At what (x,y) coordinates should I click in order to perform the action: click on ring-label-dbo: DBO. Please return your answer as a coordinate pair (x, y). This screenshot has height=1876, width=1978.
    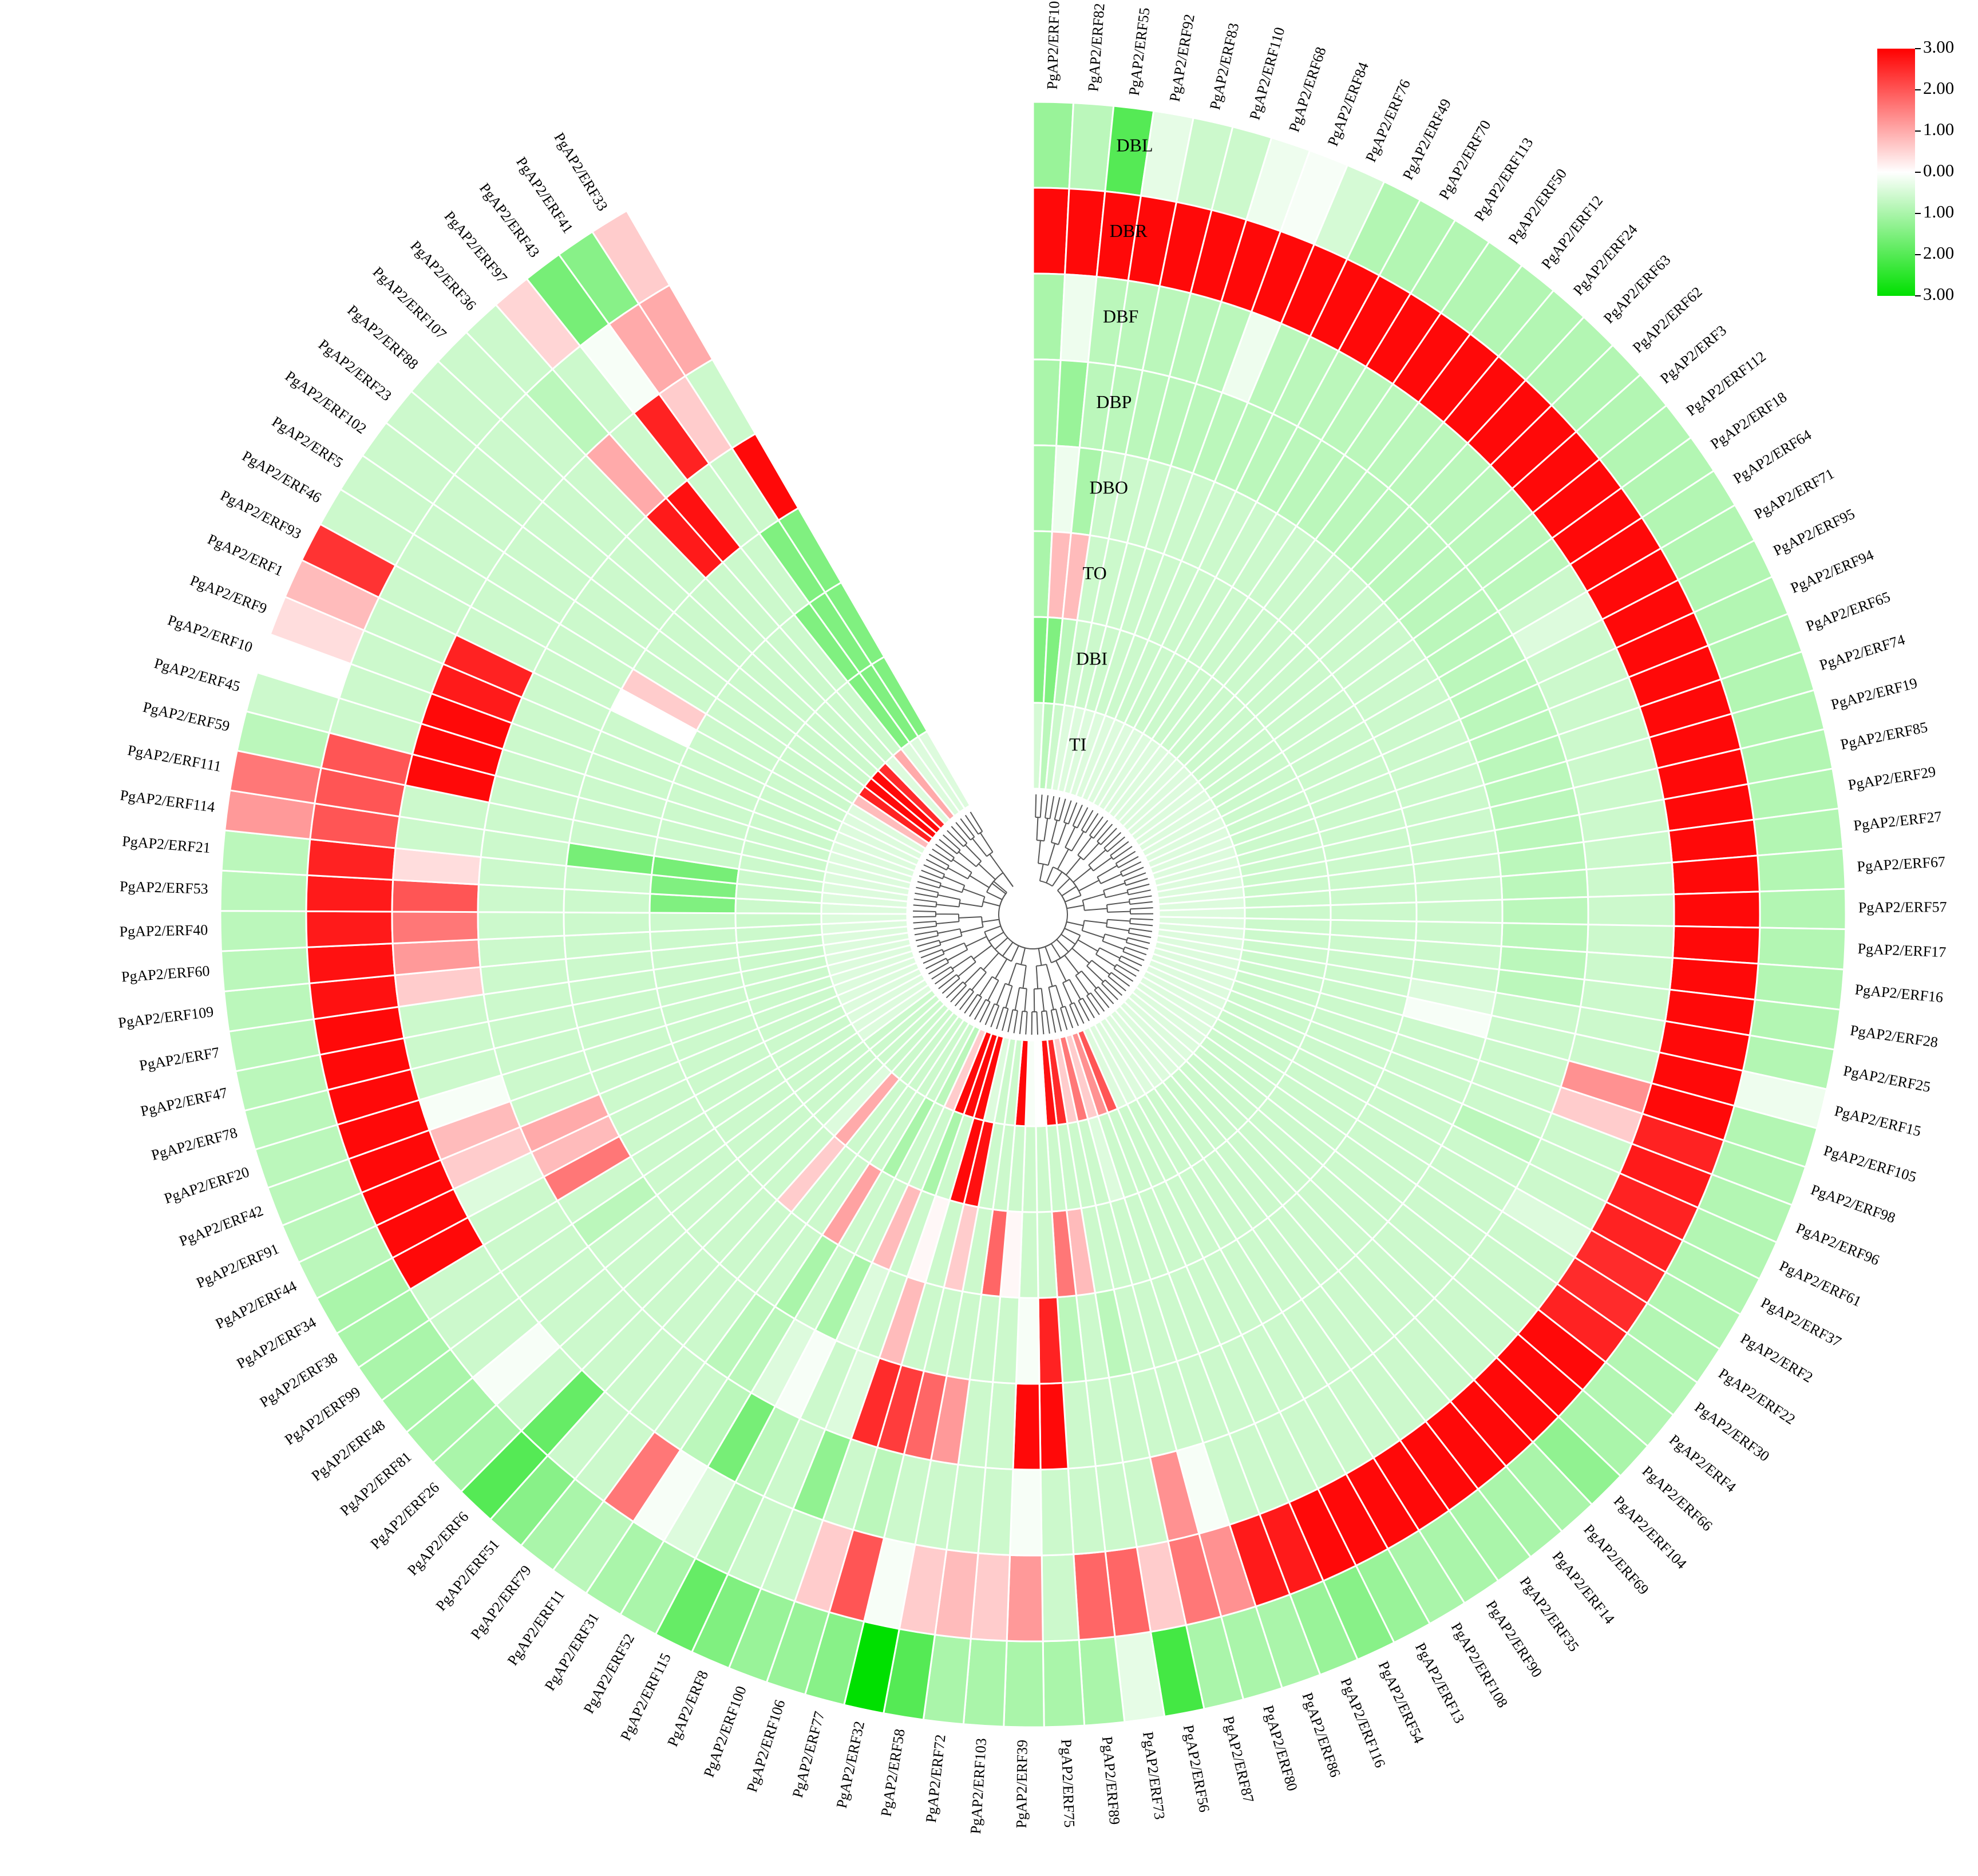
    Looking at the image, I should click on (1108, 487).